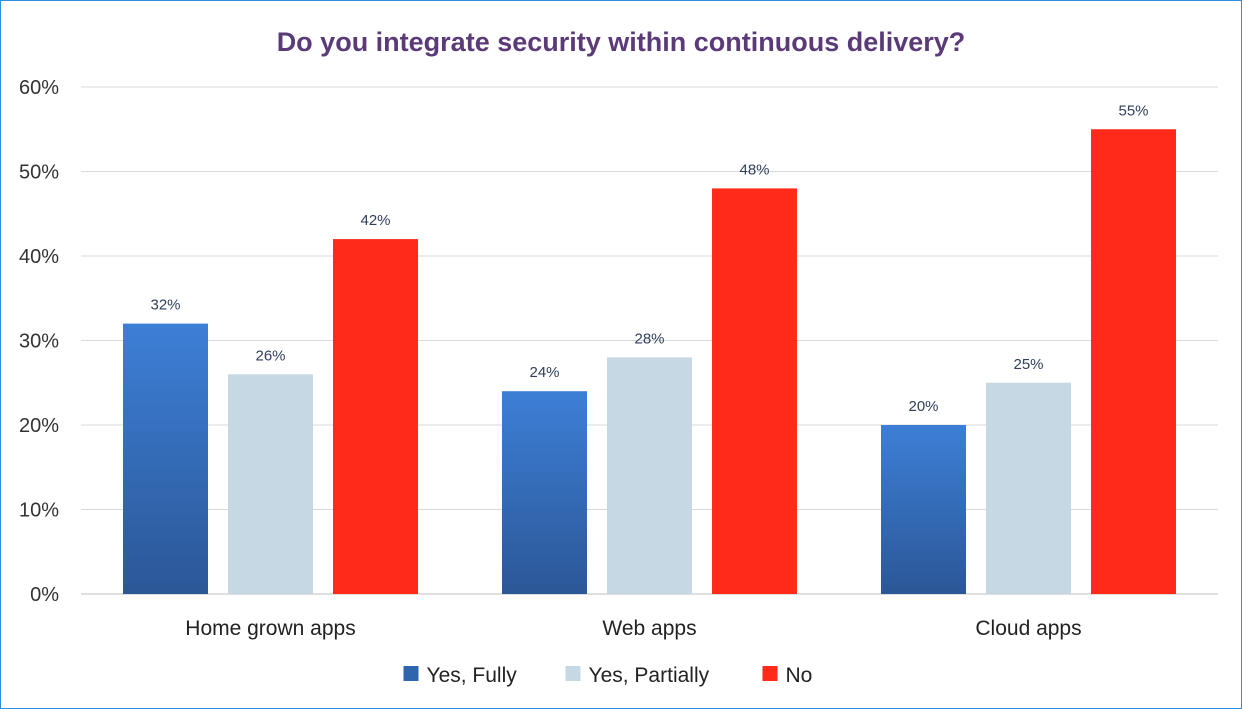 This screenshot has height=709, width=1242. Describe the element at coordinates (544, 372) in the screenshot. I see `data-label: 24%` at that location.